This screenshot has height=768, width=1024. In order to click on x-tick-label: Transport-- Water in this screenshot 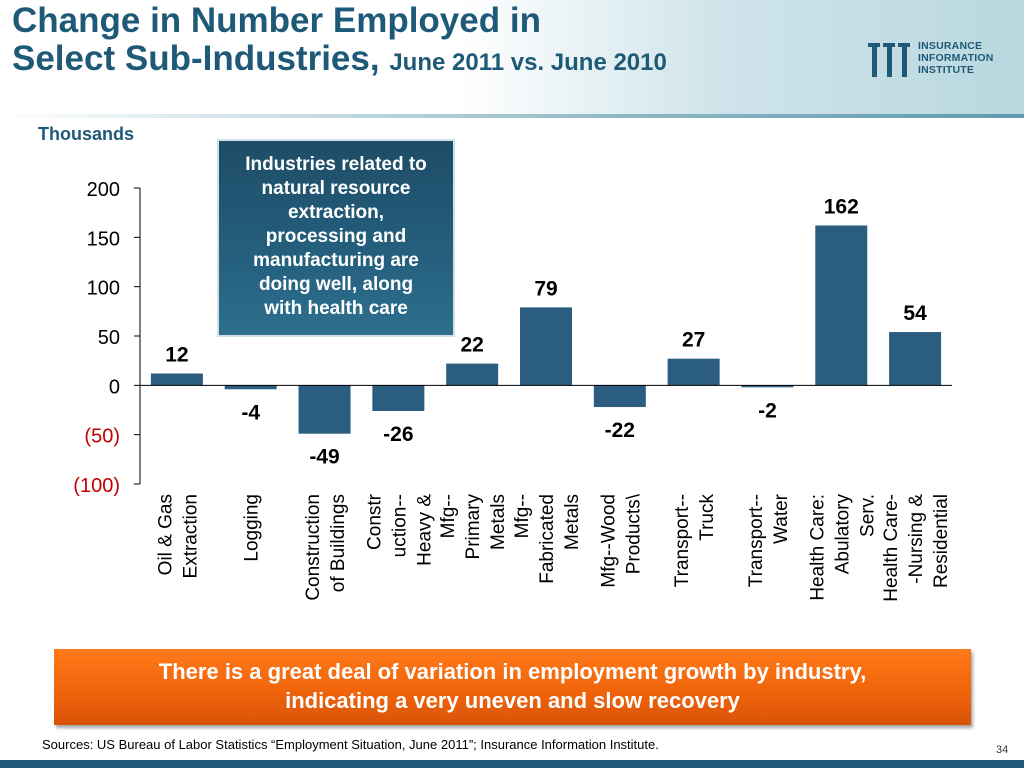, I will do `click(769, 540)`.